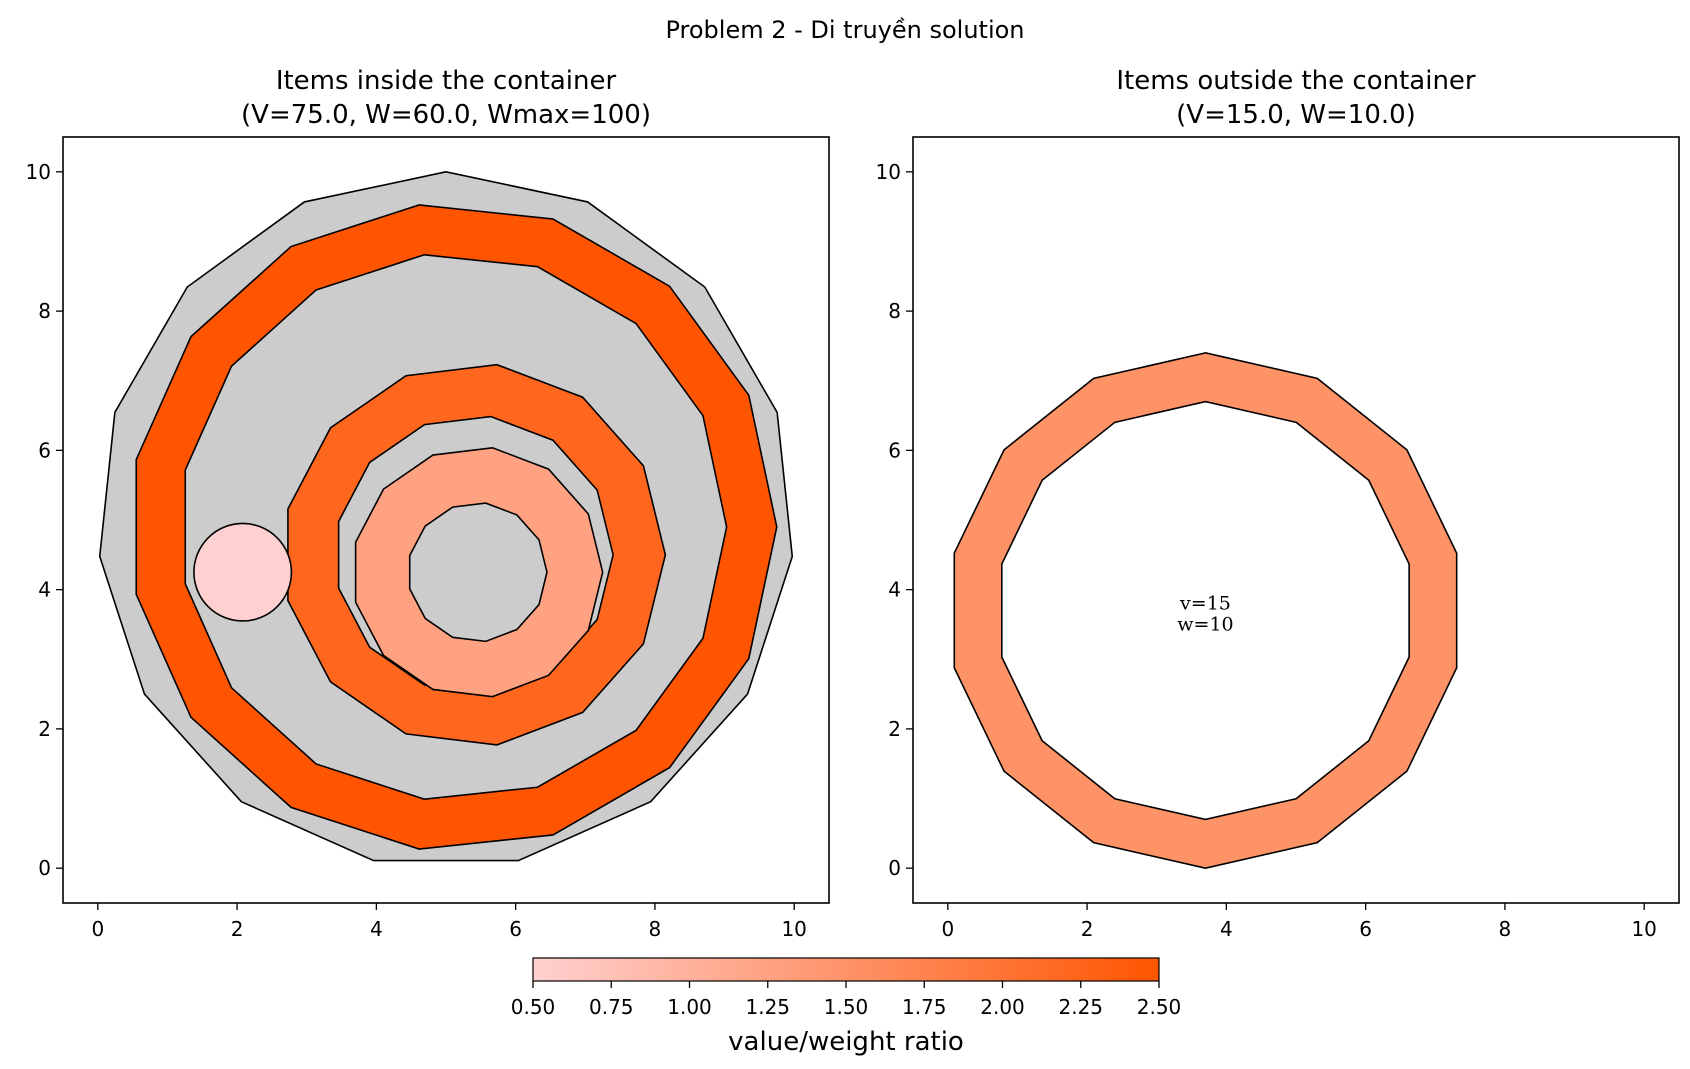 The image size is (1690, 1069). What do you see at coordinates (1080, 1007) in the screenshot?
I see `colorbar-tick-label: 2.25` at bounding box center [1080, 1007].